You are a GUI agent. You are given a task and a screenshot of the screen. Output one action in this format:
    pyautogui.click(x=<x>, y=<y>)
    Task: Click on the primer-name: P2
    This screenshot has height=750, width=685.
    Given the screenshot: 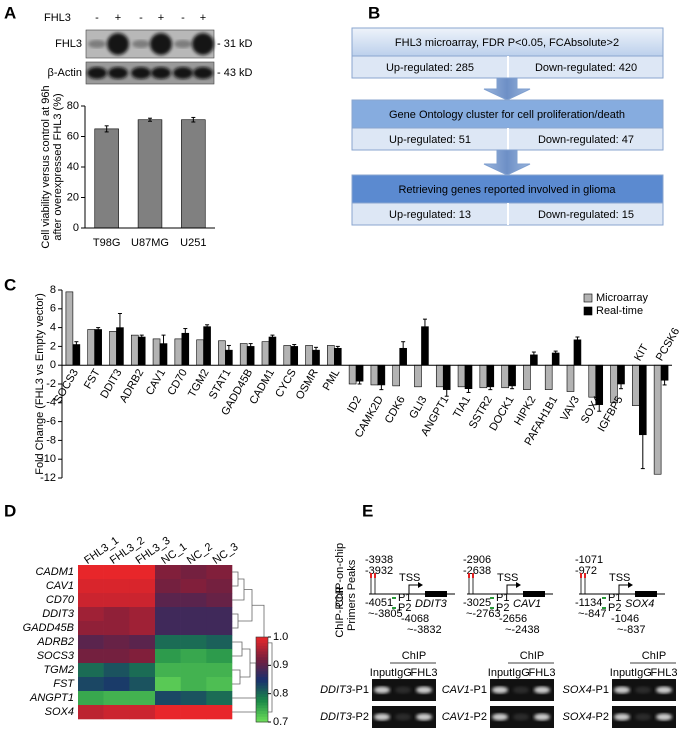 What is the action you would take?
    pyautogui.click(x=404, y=608)
    